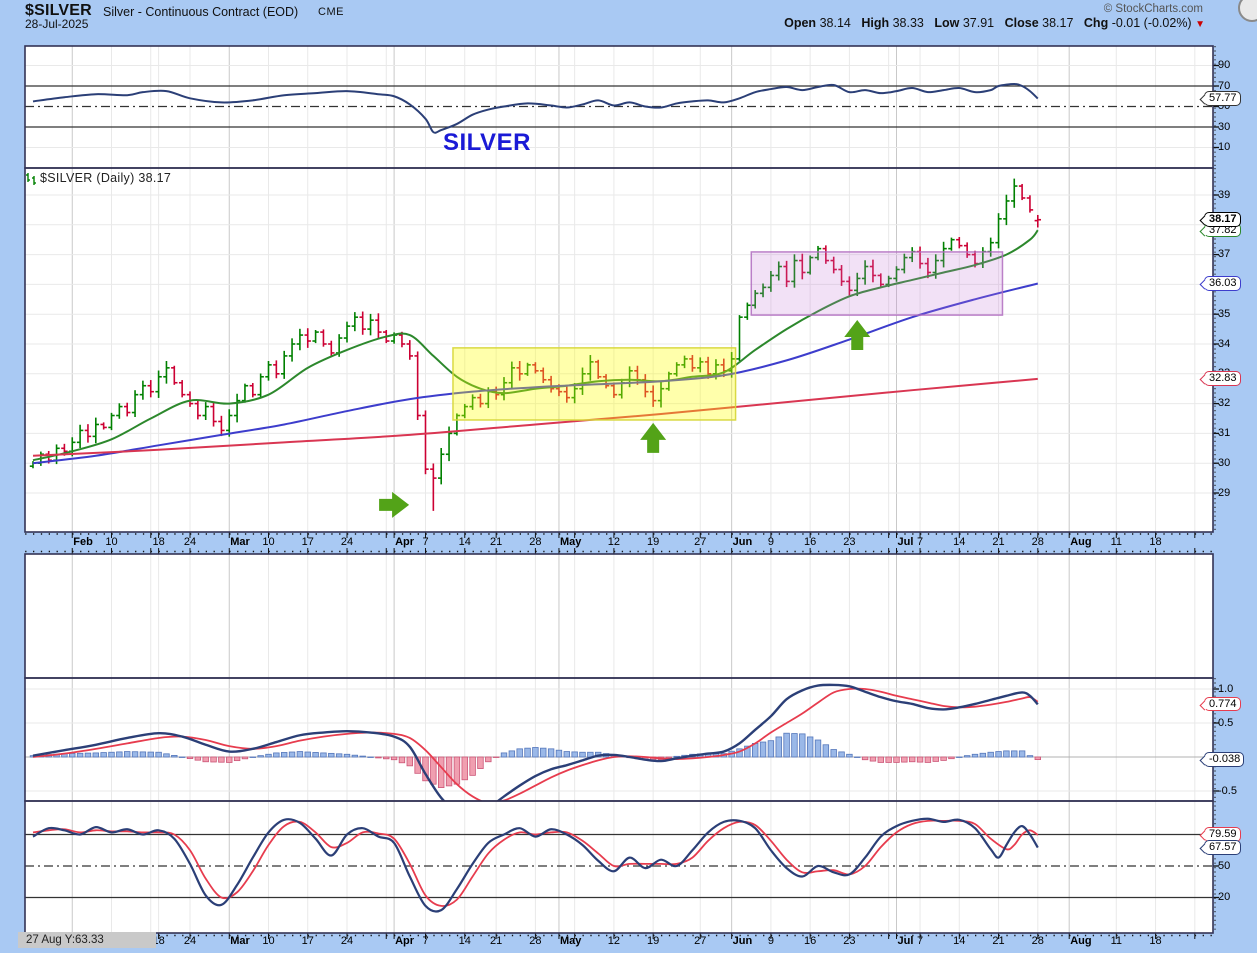 The height and width of the screenshot is (953, 1257). I want to click on chart-date: 28-Jul-2025, so click(57, 24).